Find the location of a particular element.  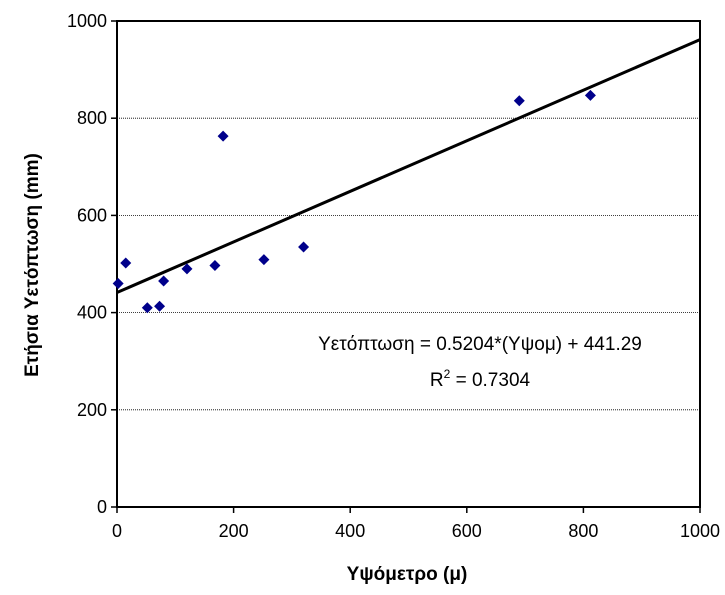

x-axis-title: Υψόμετρο (μ) is located at coordinates (407, 574).